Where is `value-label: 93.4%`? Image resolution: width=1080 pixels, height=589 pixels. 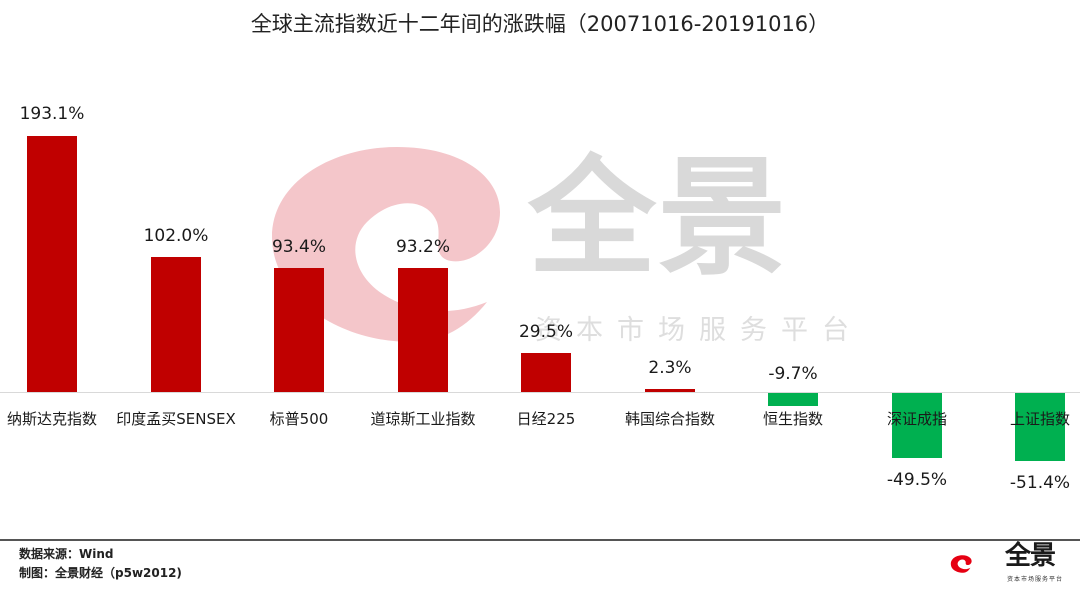
value-label: 93.4% is located at coordinates (298, 247).